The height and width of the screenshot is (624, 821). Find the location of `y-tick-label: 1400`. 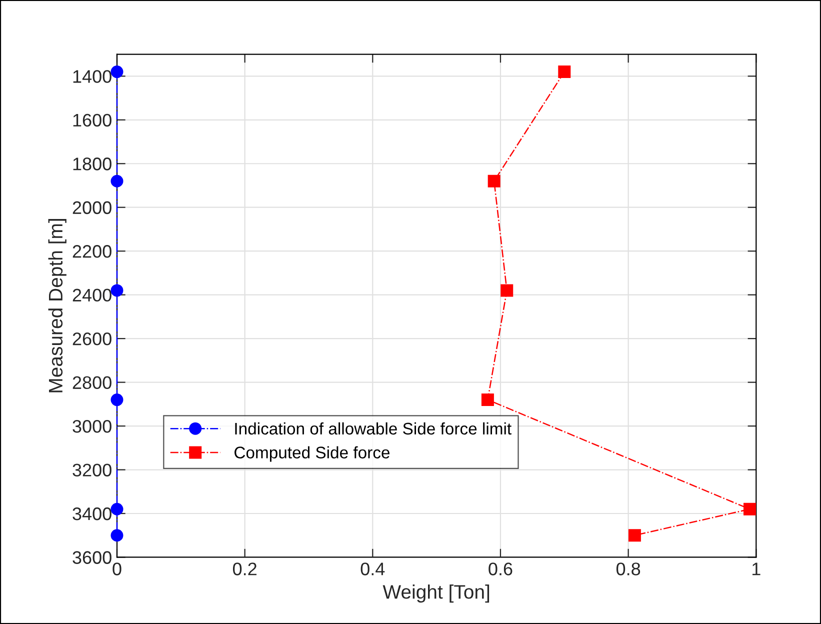

y-tick-label: 1400 is located at coordinates (92, 76).